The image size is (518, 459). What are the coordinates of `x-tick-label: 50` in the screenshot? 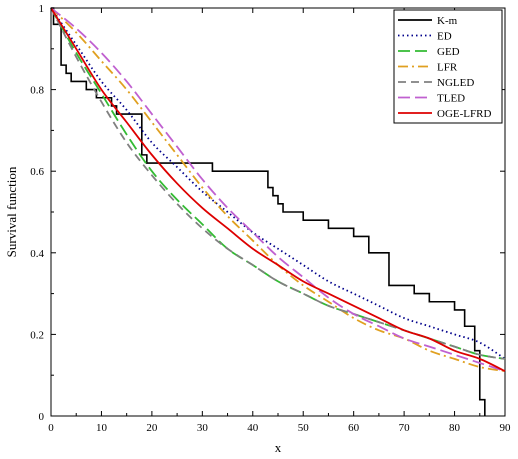 It's located at (304, 428).